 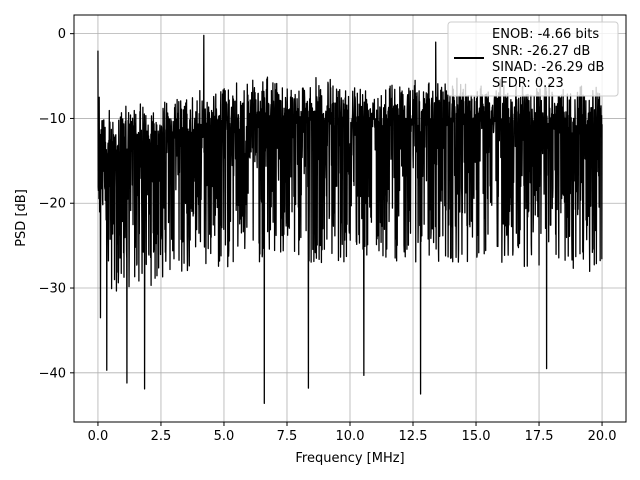 I want to click on x-tick-label: 10.0, so click(x=350, y=436).